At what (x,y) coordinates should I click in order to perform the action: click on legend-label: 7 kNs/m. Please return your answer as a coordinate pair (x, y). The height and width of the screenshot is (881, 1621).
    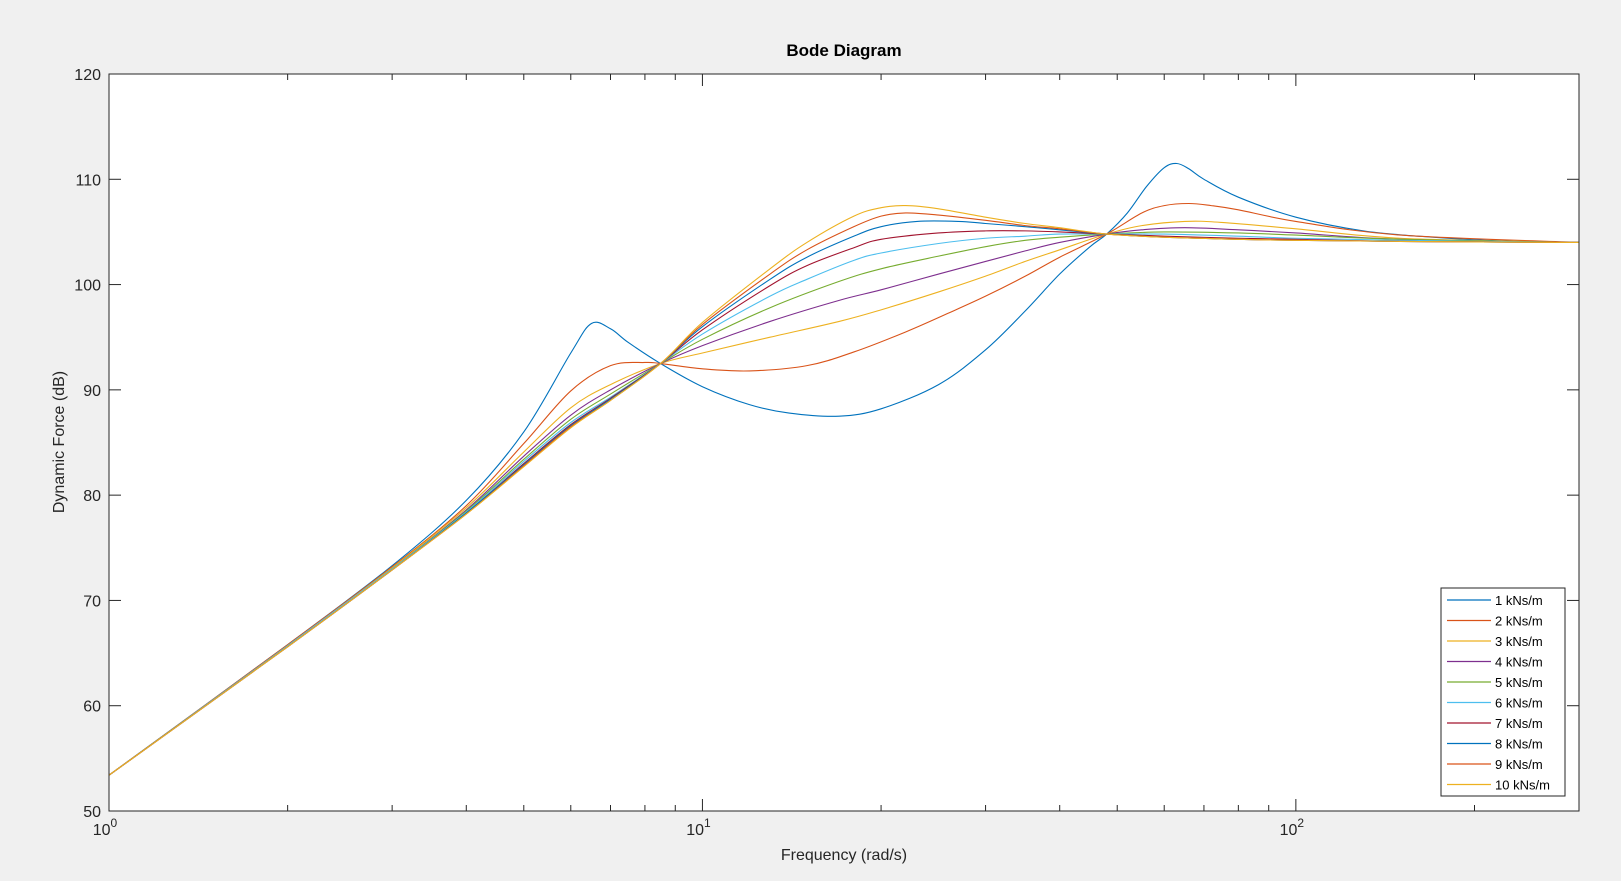
    Looking at the image, I should click on (1519, 723).